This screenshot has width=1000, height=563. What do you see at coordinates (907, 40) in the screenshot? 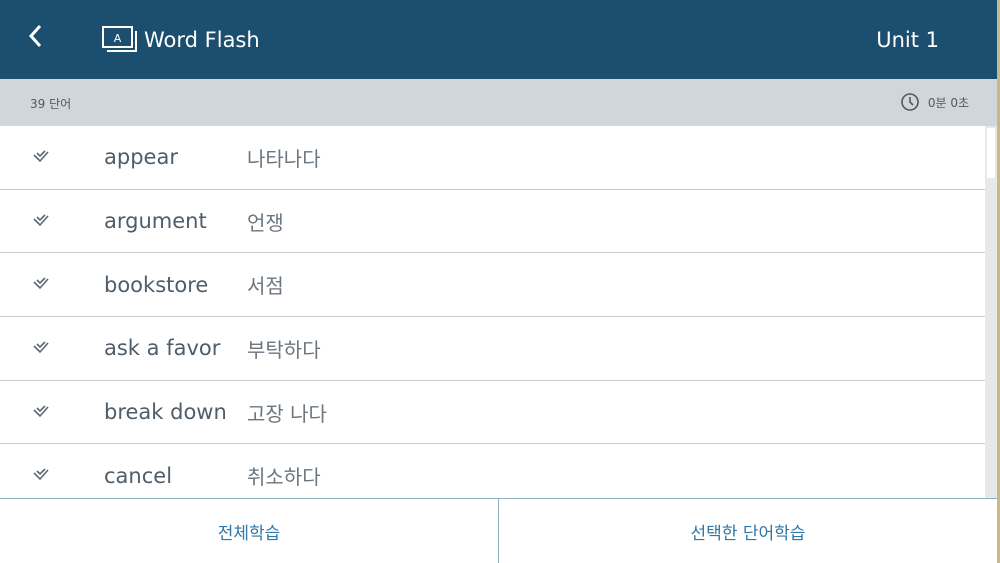
I see `unit-label: Unit 1` at bounding box center [907, 40].